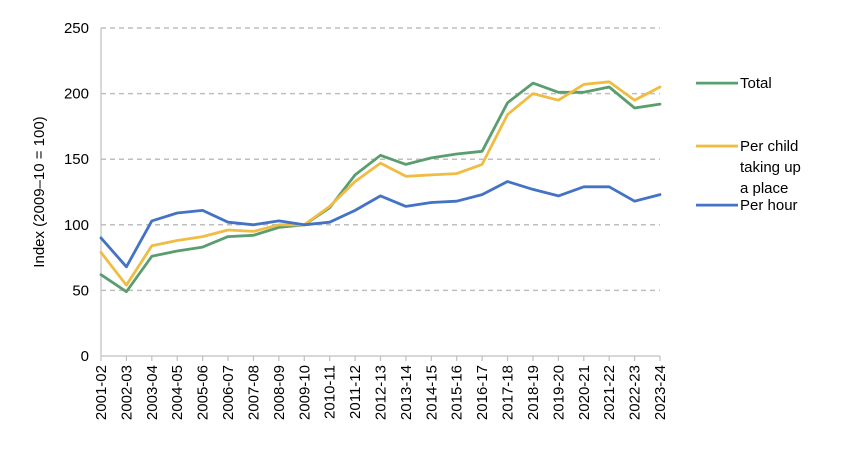 This screenshot has height=463, width=848. I want to click on series-line-per-hour, so click(380, 224).